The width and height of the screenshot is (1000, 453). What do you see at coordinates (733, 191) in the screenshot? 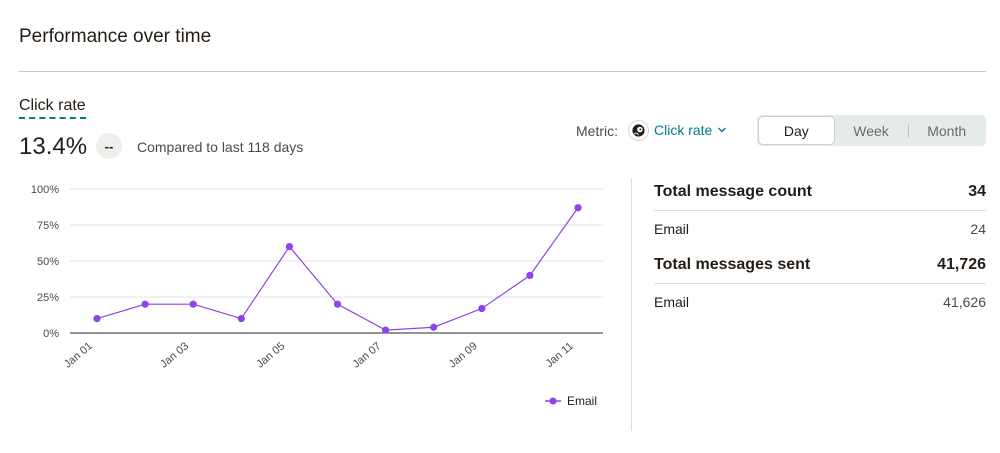
I see `total-message-count-label: Total message count` at bounding box center [733, 191].